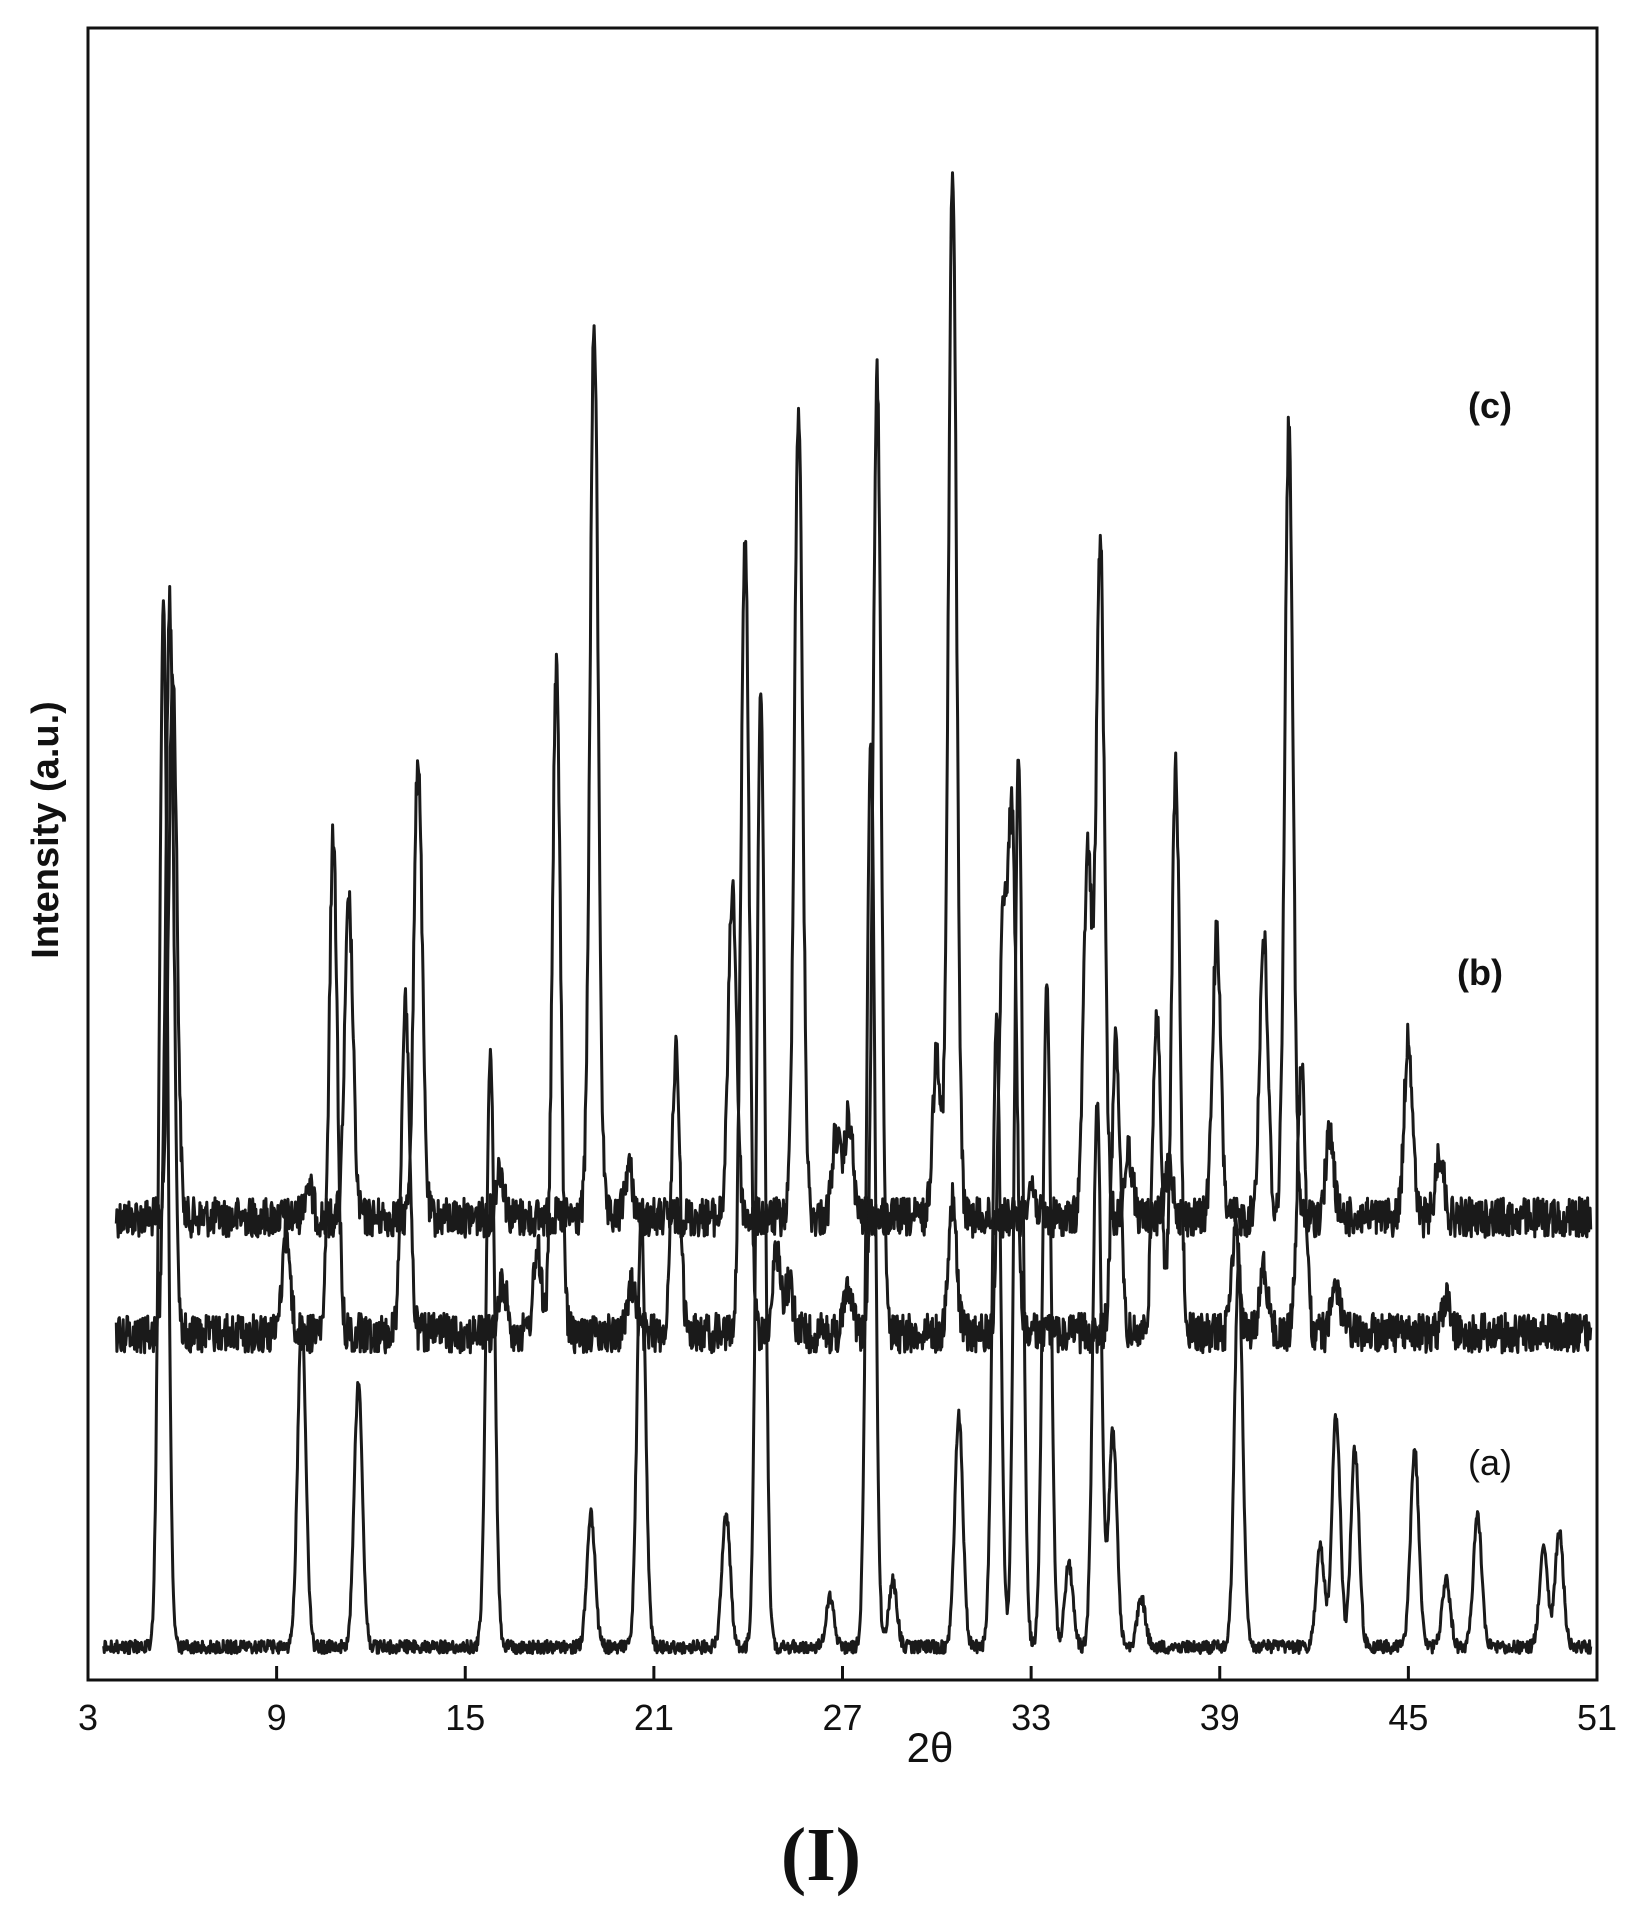 This screenshot has height=1913, width=1642. I want to click on series-label-b: (b), so click(1480, 972).